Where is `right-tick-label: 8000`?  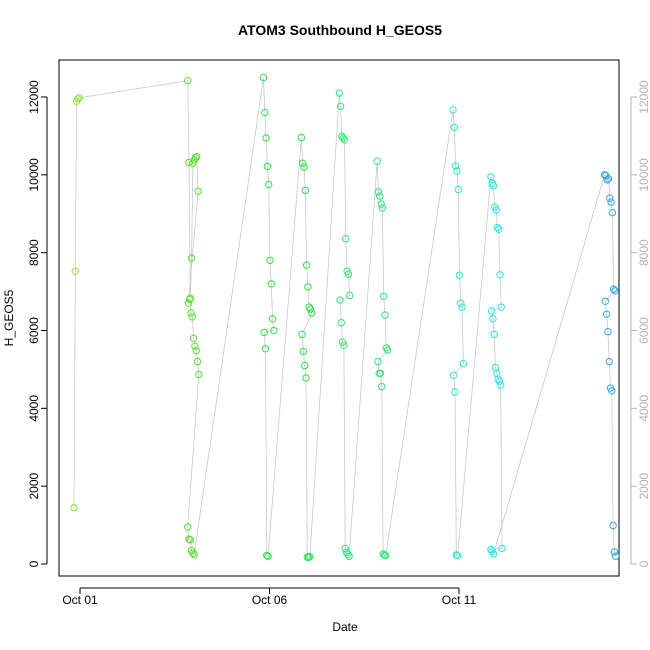
right-tick-label: 8000 is located at coordinates (643, 252).